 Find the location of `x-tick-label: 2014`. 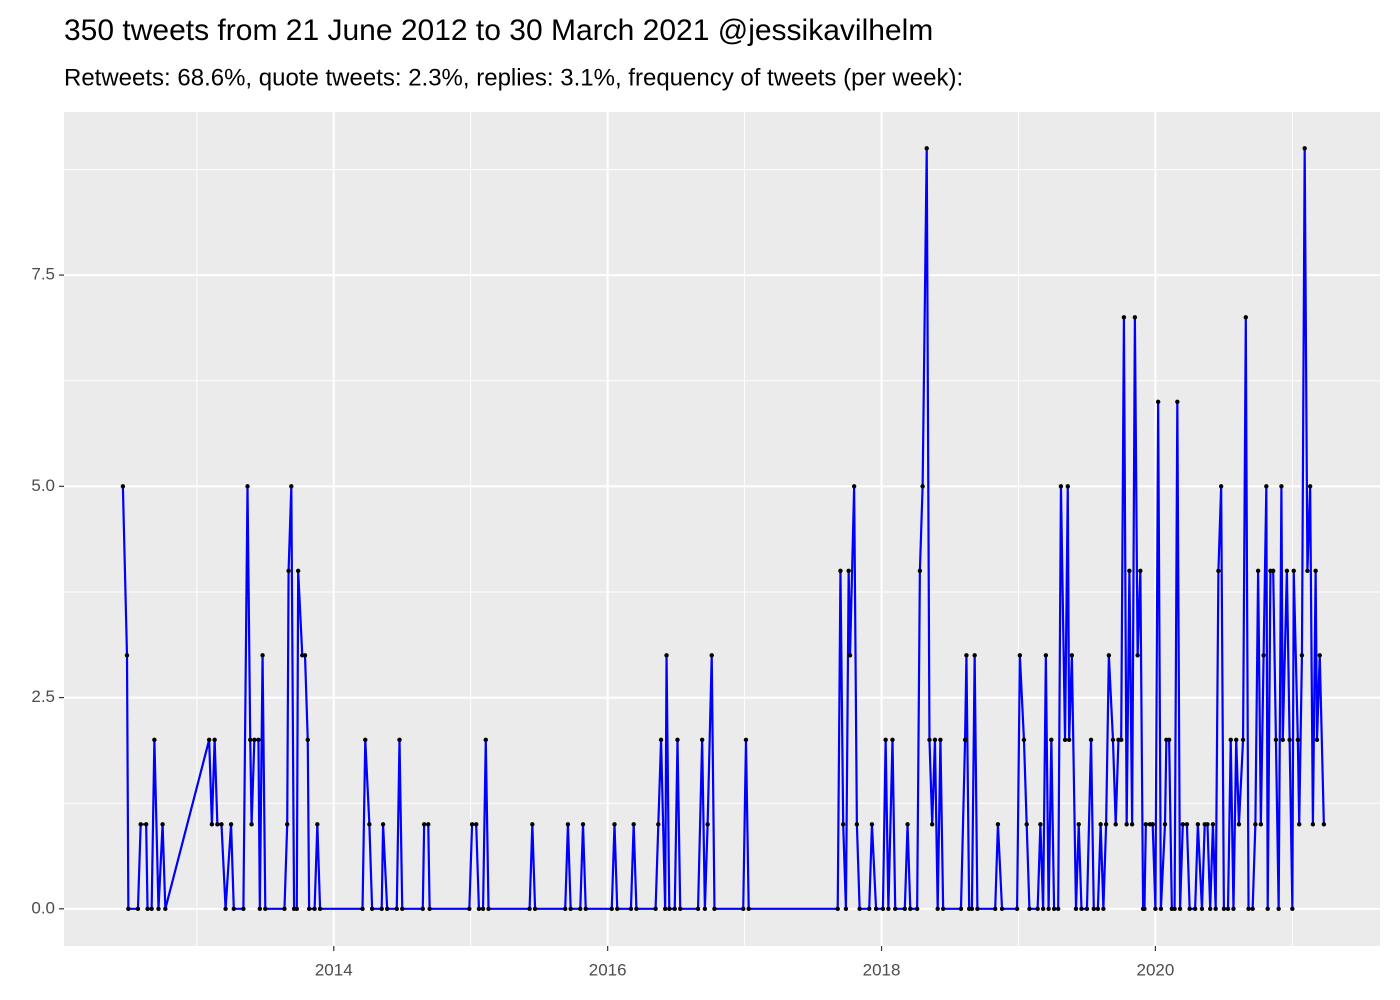

x-tick-label: 2014 is located at coordinates (334, 969).